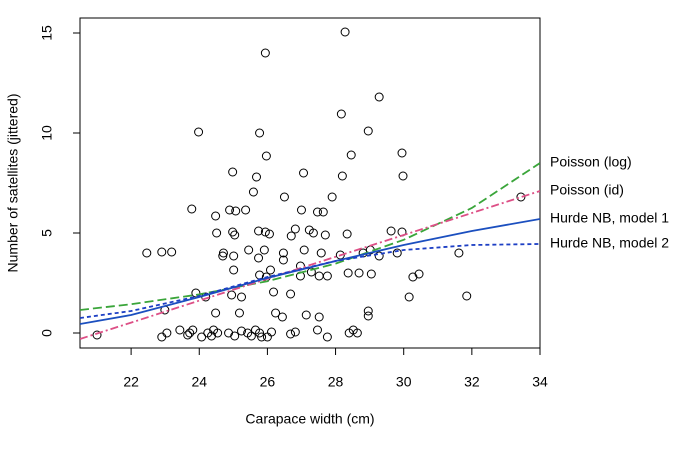 The width and height of the screenshot is (700, 450). What do you see at coordinates (336, 382) in the screenshot?
I see `x-tick-label: 28` at bounding box center [336, 382].